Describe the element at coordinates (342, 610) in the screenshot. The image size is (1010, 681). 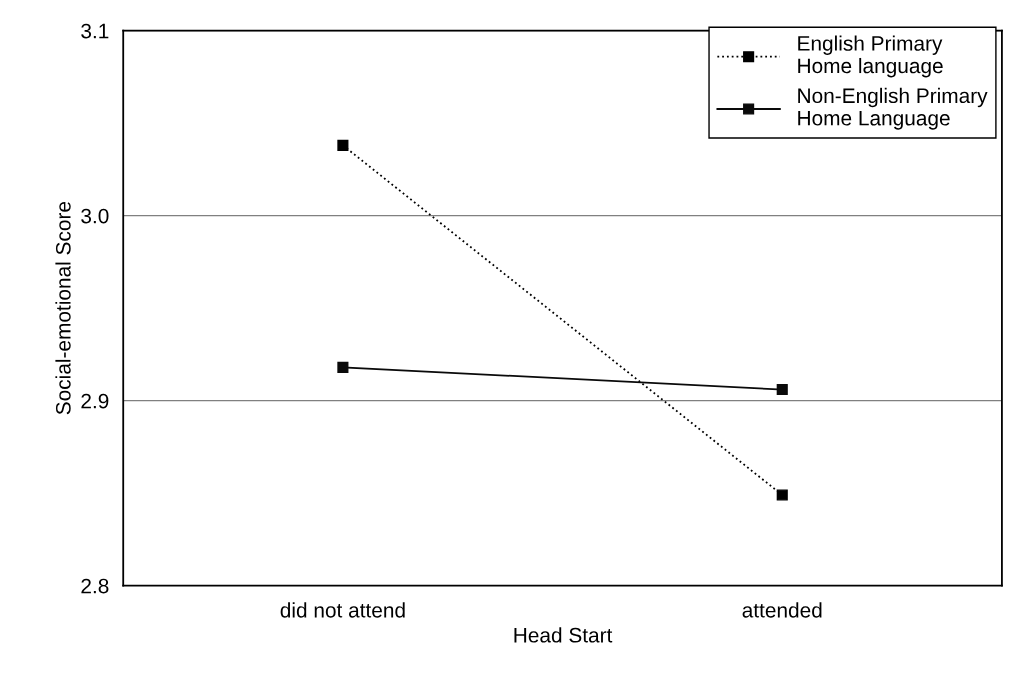
I see `x-tick-label: did not attend` at that location.